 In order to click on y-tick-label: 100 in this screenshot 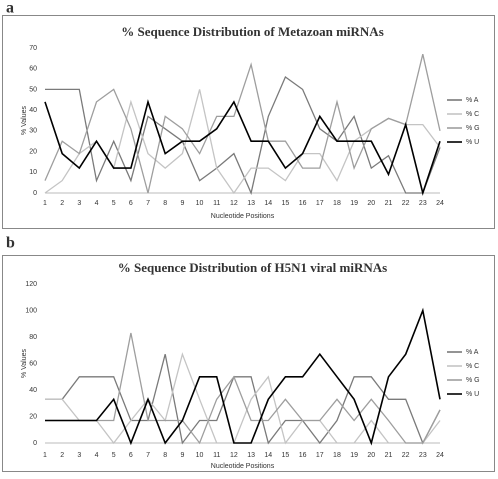, I will do `click(31, 310)`.